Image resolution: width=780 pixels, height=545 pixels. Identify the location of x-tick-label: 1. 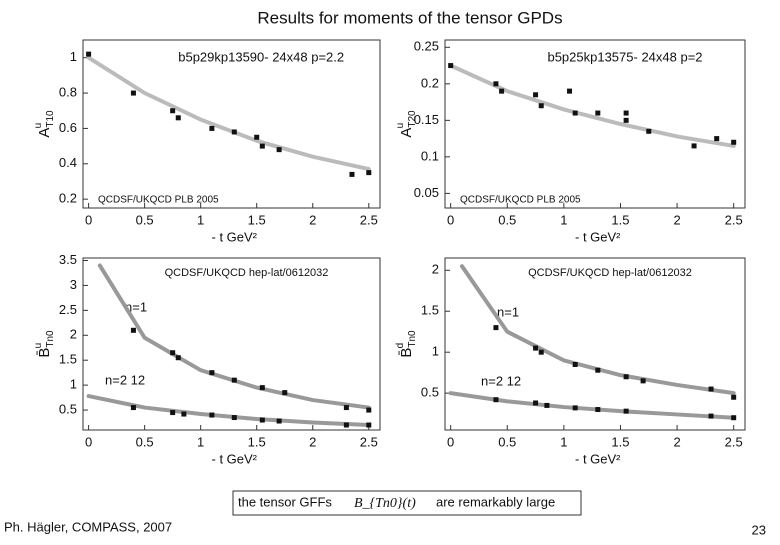
(200, 441).